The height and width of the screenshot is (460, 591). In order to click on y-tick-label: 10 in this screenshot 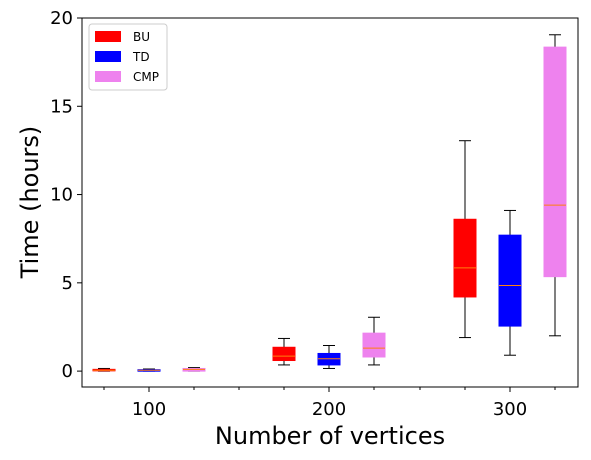, I will do `click(61, 195)`.